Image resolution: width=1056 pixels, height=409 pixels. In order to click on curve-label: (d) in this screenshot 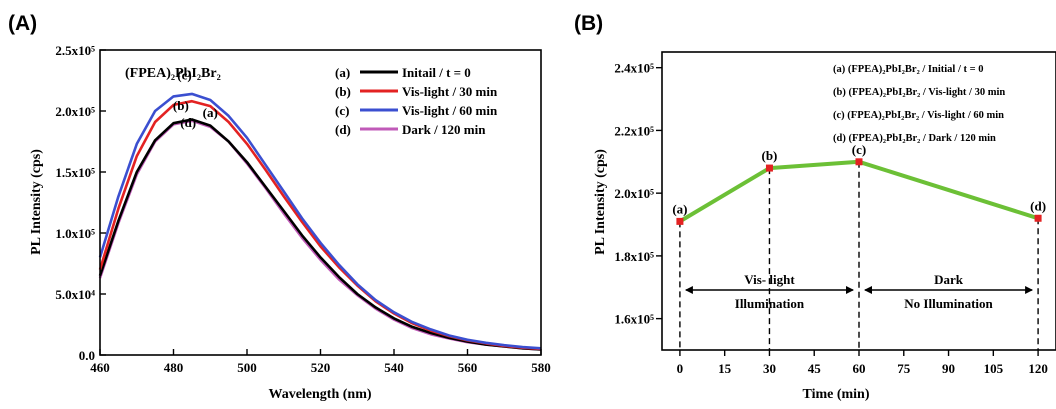, I will do `click(188, 122)`.